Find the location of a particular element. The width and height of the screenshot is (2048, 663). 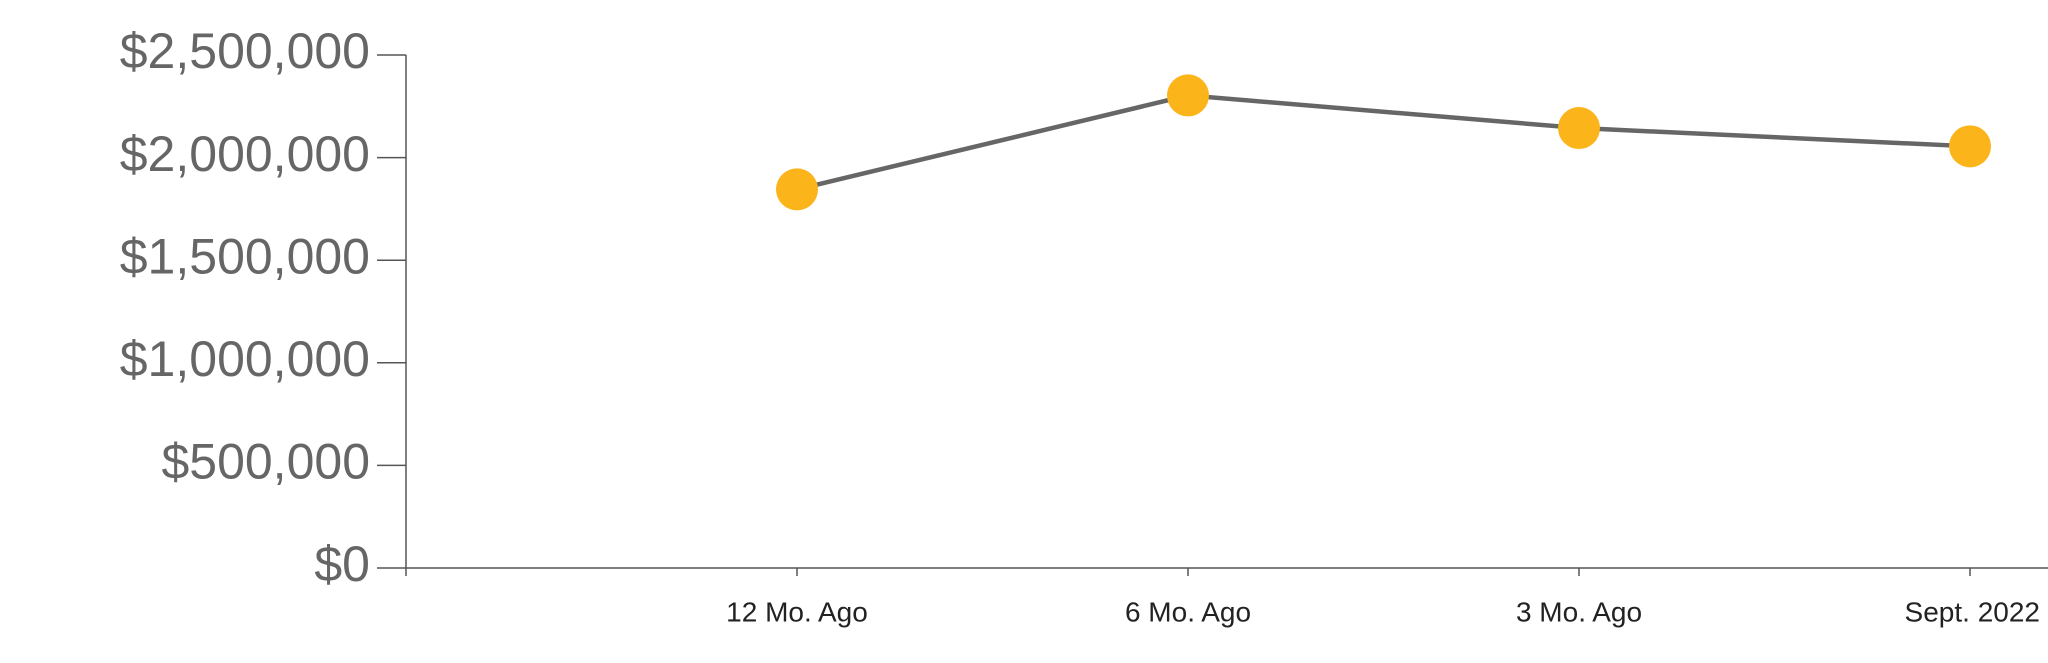

y-tick-label: $500,000 is located at coordinates (265, 462).